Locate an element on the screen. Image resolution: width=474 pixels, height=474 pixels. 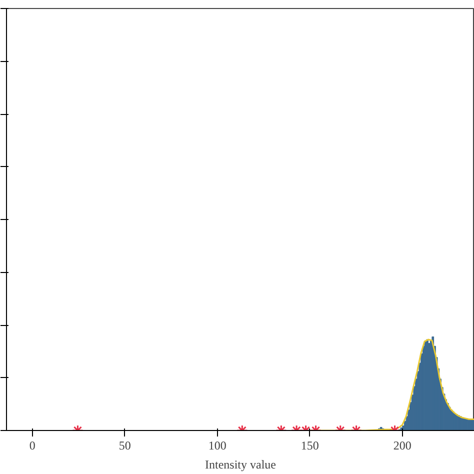
x-tick-label: 100 is located at coordinates (217, 445).